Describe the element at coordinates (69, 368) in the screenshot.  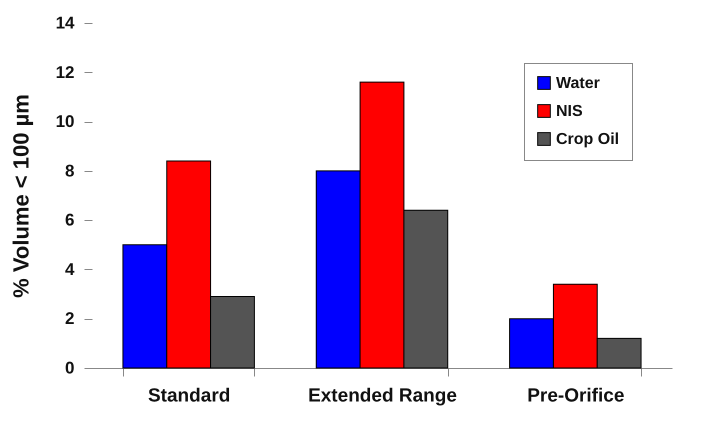
I see `y-tick-label: 0` at that location.